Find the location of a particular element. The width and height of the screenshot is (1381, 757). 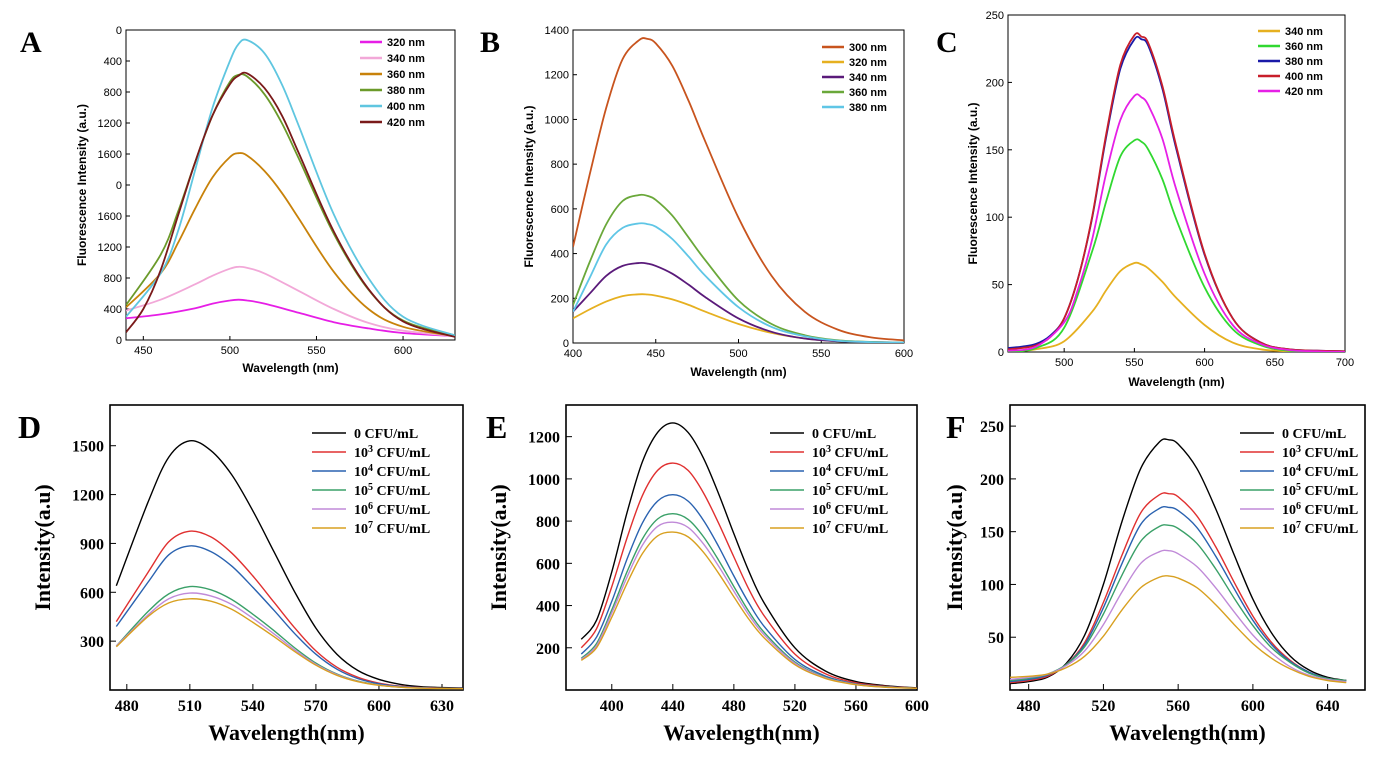

legend-label-exponent: 6 is located at coordinates (1298, 506).